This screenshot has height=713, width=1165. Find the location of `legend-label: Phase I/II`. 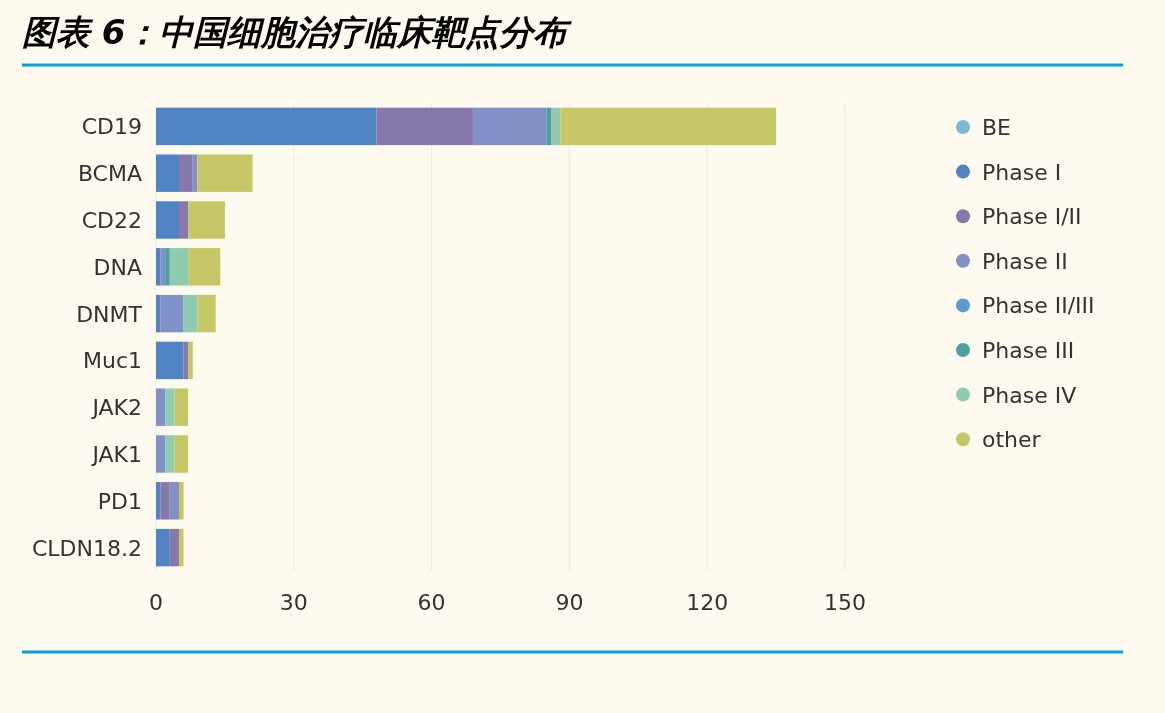

legend-label: Phase I/II is located at coordinates (1032, 217).